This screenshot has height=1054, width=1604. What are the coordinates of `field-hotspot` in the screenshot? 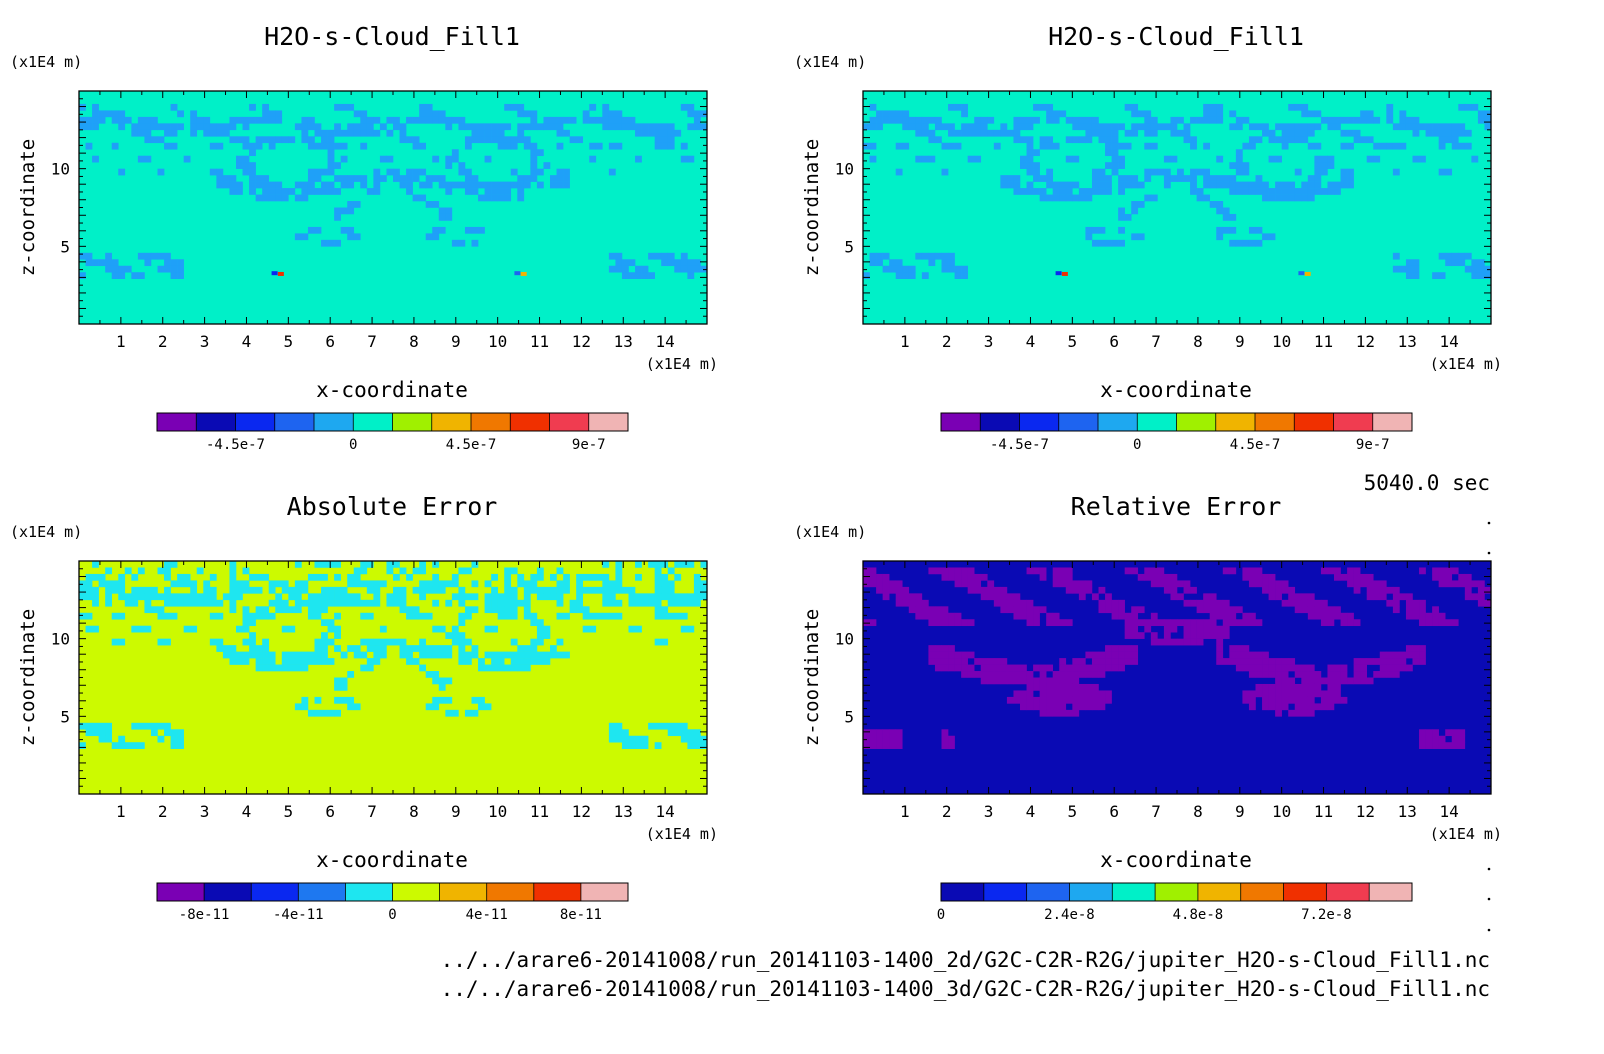 It's located at (1307, 273).